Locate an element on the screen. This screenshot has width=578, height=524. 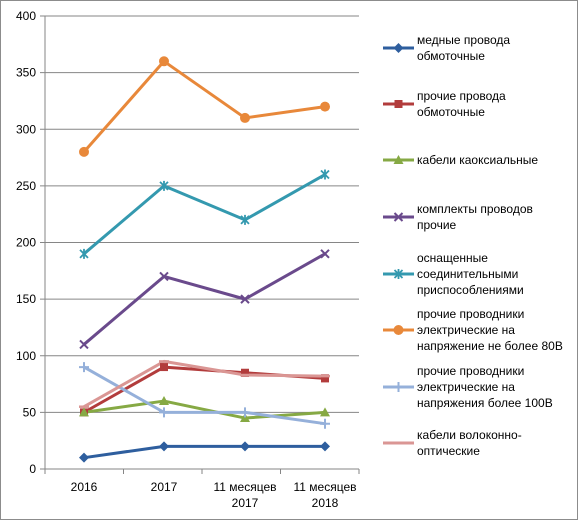
y-tick-label: 100 is located at coordinates (26, 356).